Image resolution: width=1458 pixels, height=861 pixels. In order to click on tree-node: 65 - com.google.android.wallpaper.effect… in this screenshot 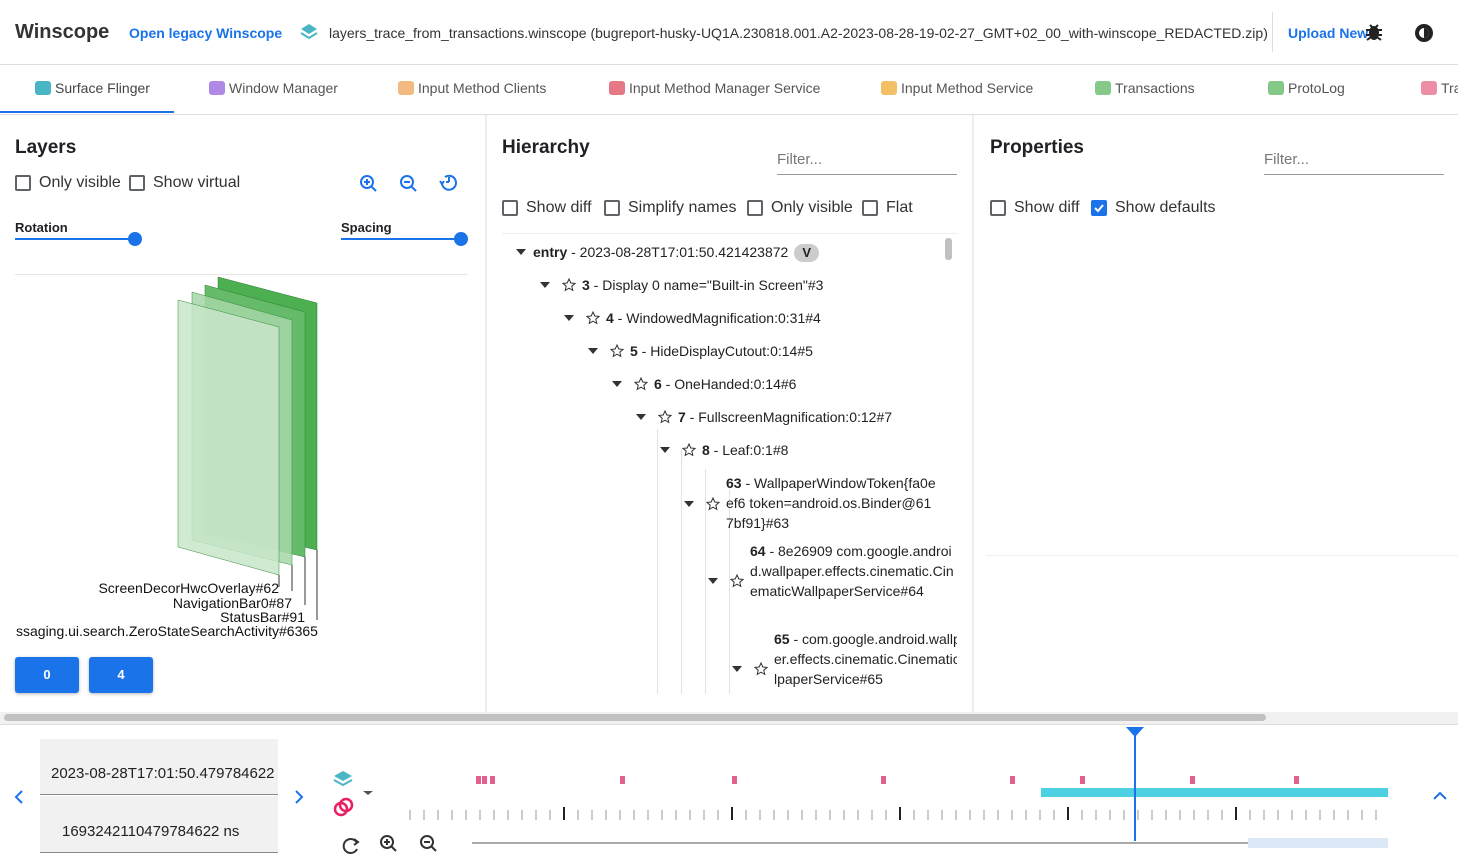, I will do `click(844, 659)`.